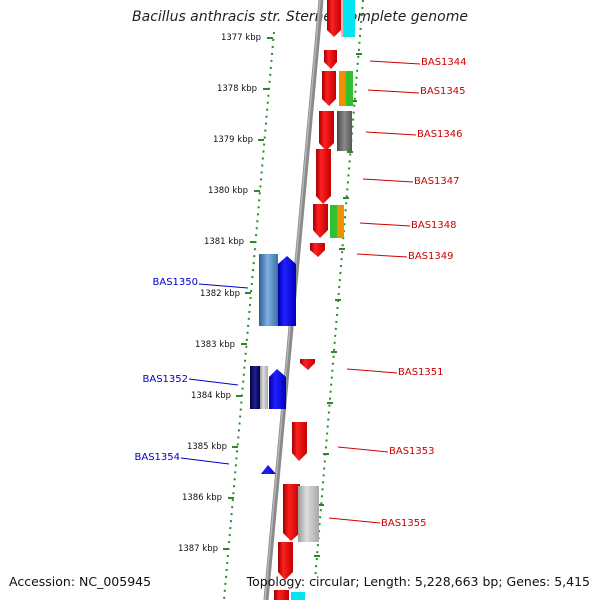 The width and height of the screenshot is (600, 600). What do you see at coordinates (412, 451) in the screenshot?
I see `gene-label-text: BAS1353` at bounding box center [412, 451].